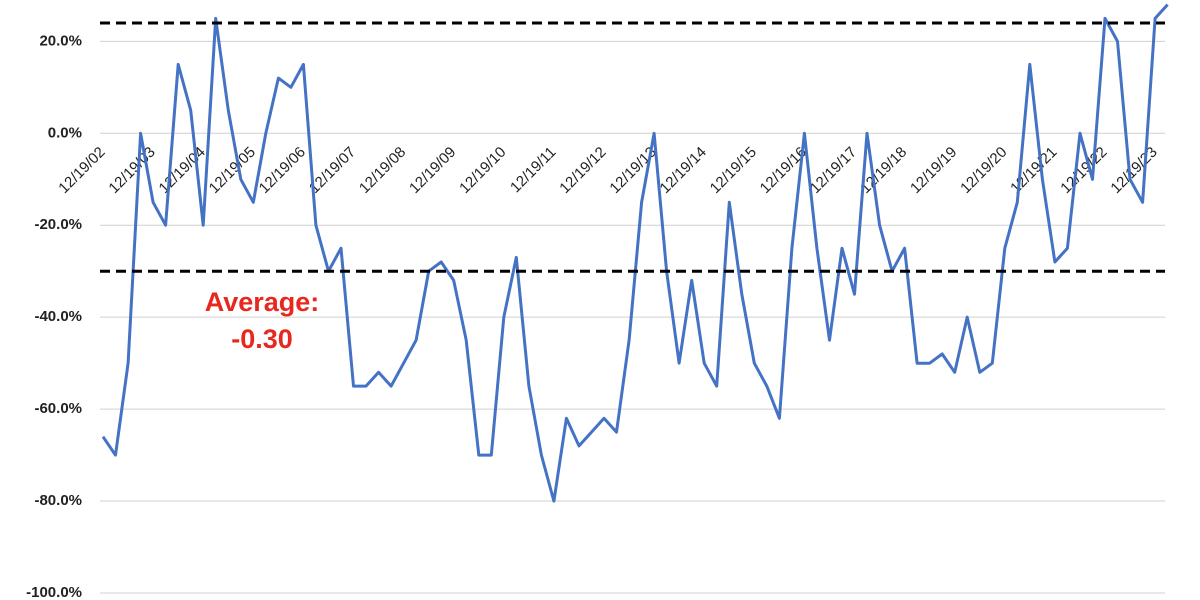 The image size is (1200, 600). What do you see at coordinates (582, 170) in the screenshot?
I see `x-tick-label: 12/19/12` at bounding box center [582, 170].